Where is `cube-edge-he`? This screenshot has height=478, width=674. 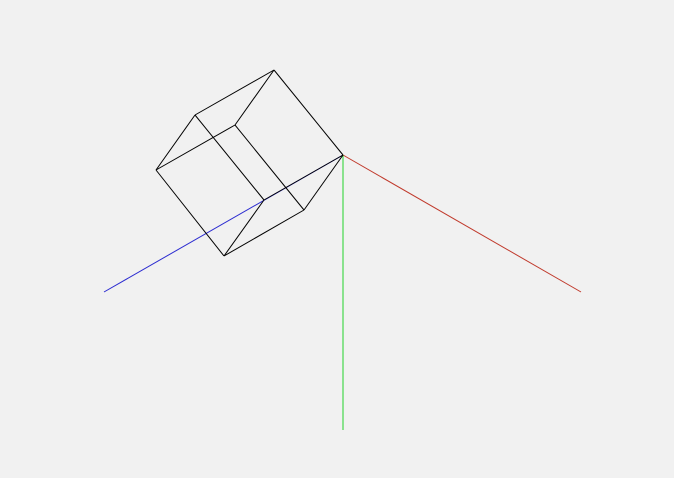
cube-edge-he is located at coordinates (190, 213).